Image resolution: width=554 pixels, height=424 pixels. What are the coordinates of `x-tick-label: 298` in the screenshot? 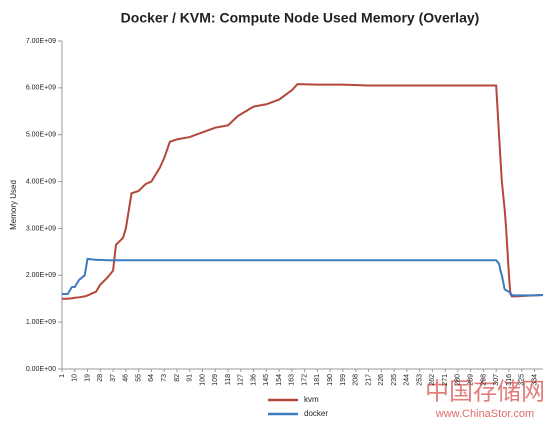 It's located at (483, 380).